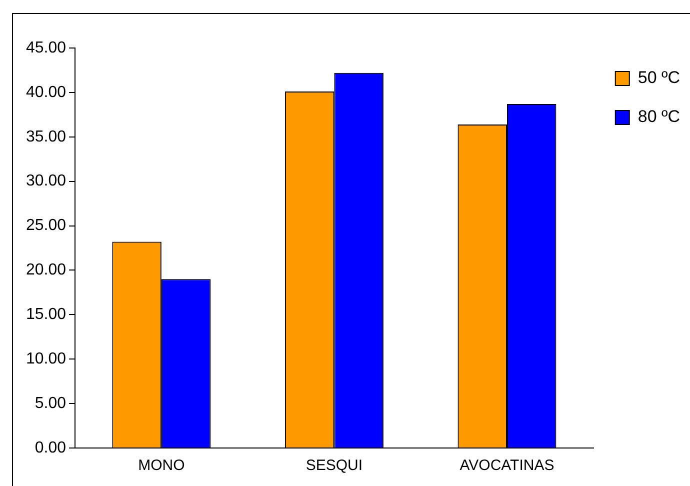 This screenshot has height=486, width=690. I want to click on y-tick-label: 5.00, so click(50, 403).